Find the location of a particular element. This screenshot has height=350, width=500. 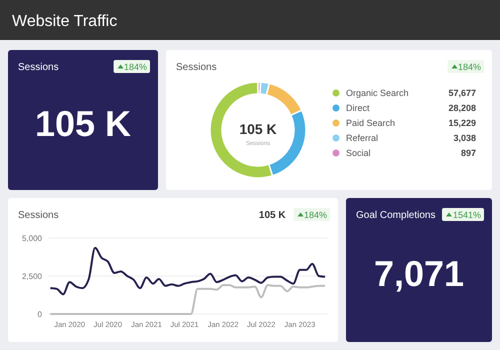

legend-label: Referral is located at coordinates (362, 138).